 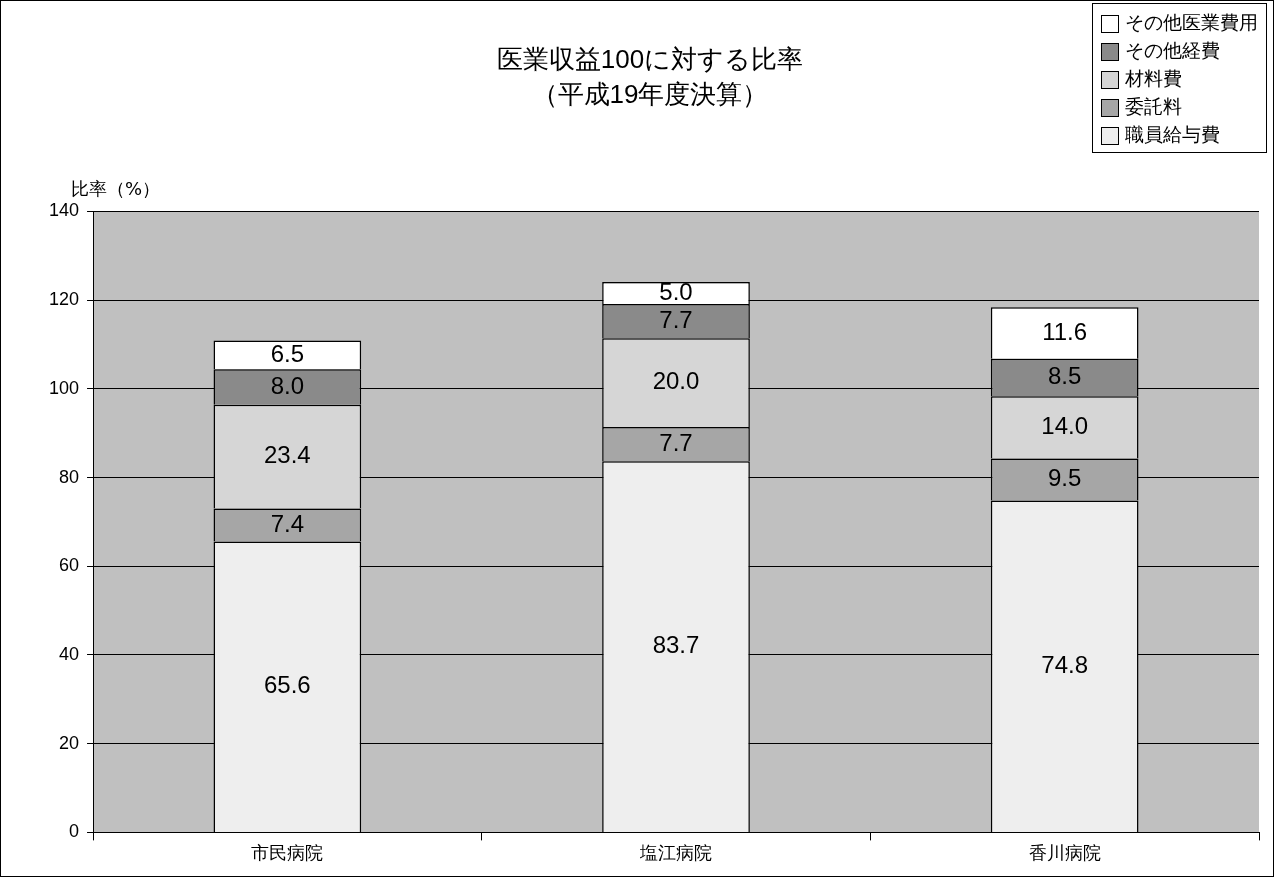 I want to click on y-tick-label: 100, so click(x=64, y=387).